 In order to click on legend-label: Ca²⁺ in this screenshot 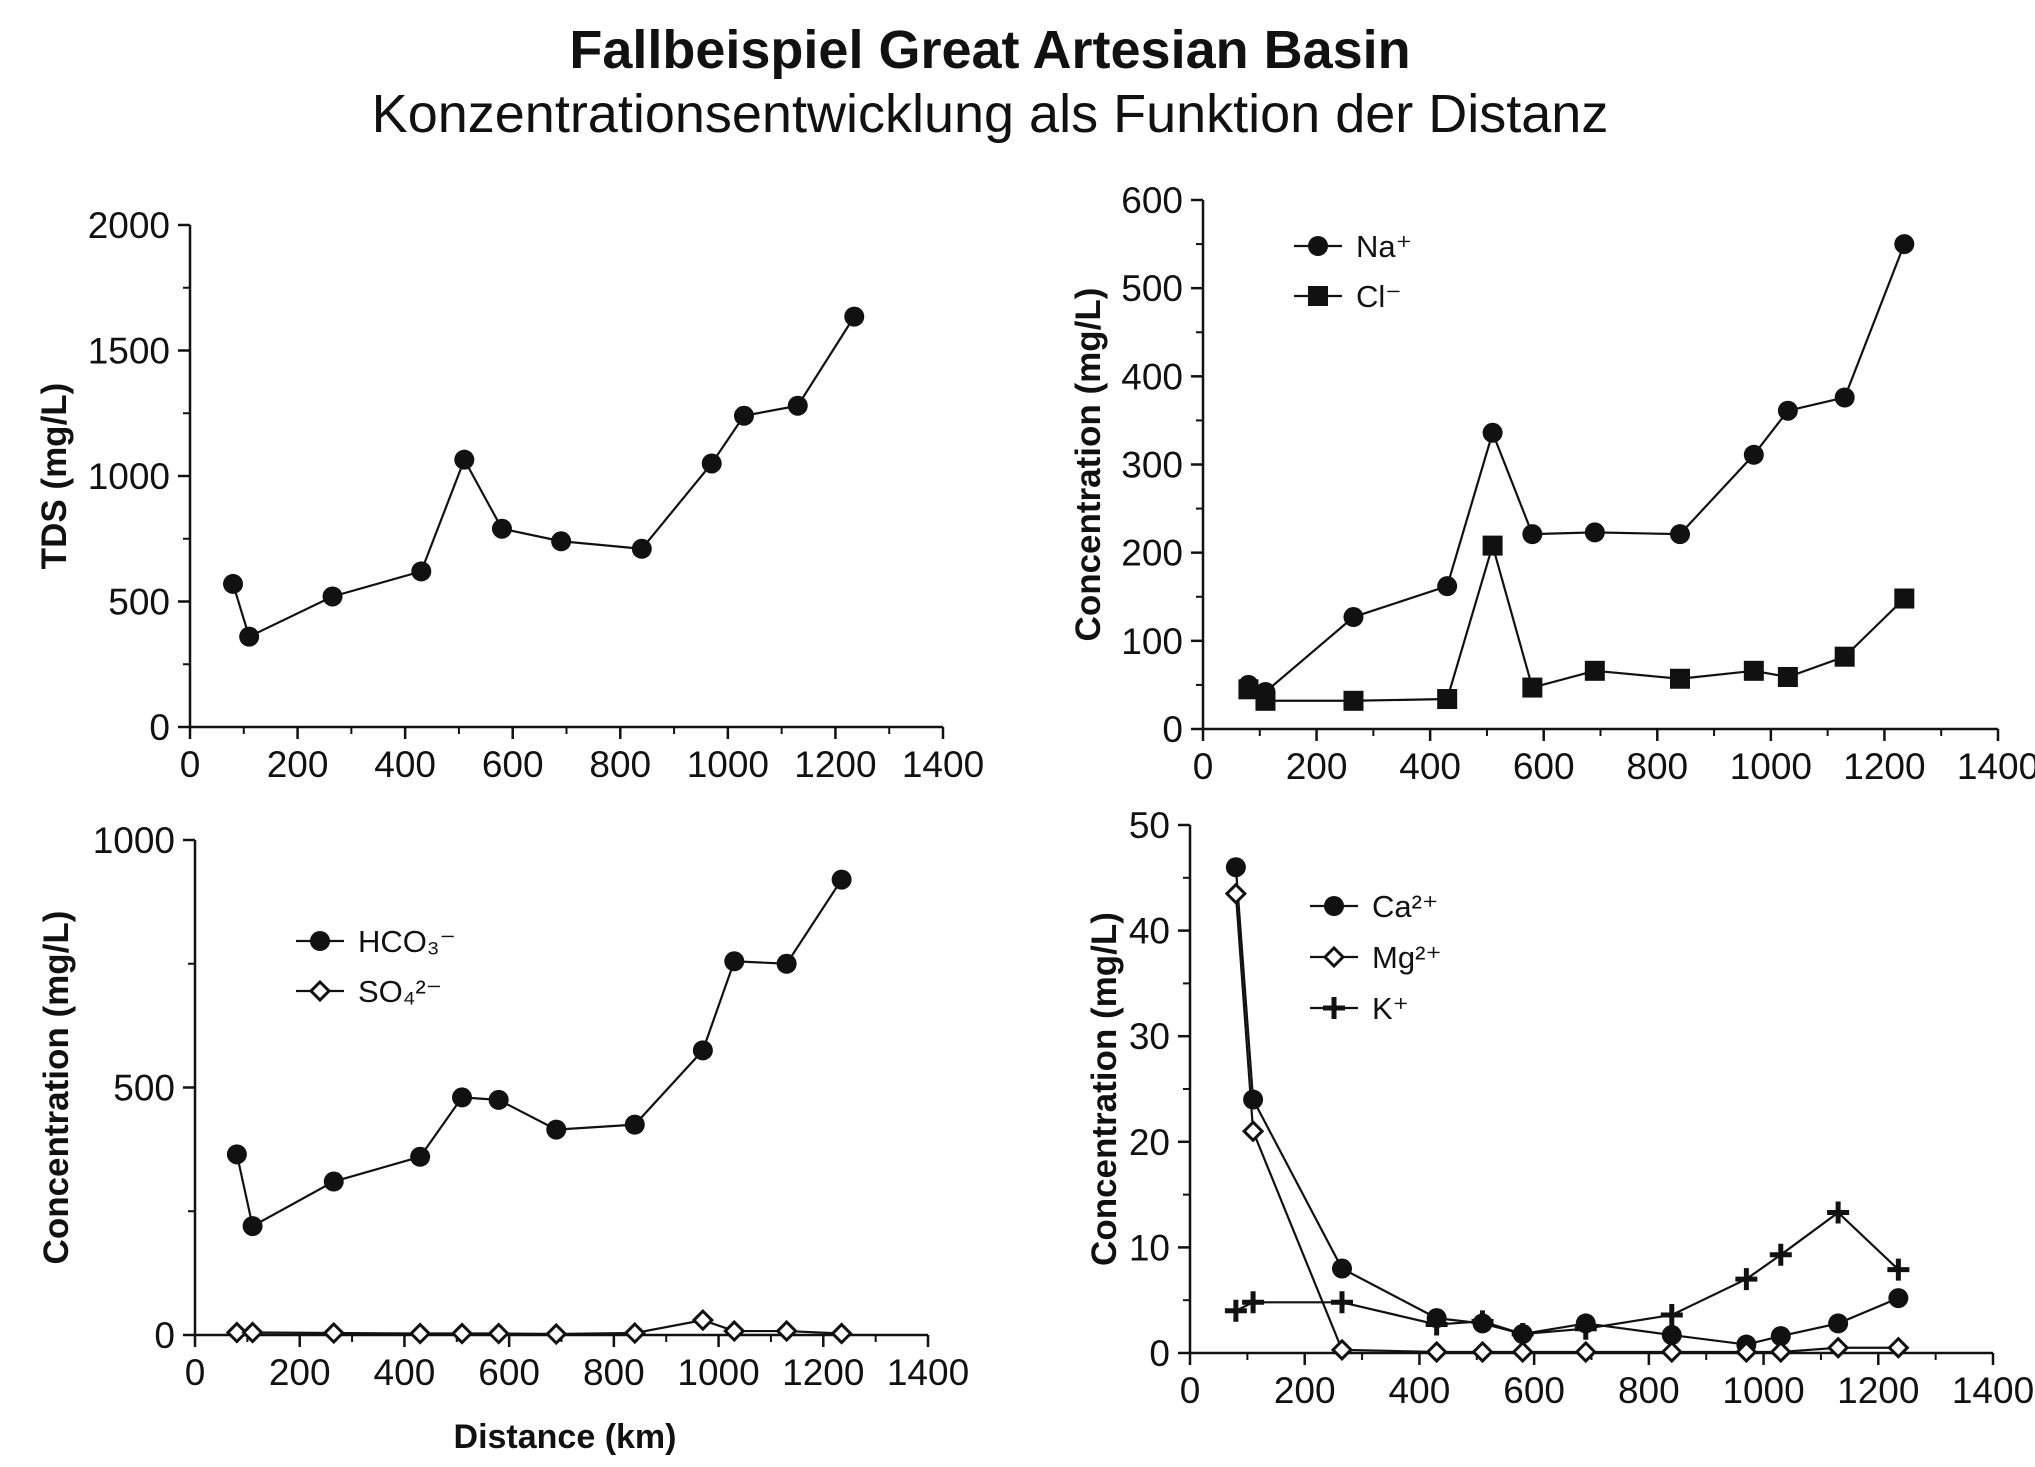, I will do `click(1405, 906)`.